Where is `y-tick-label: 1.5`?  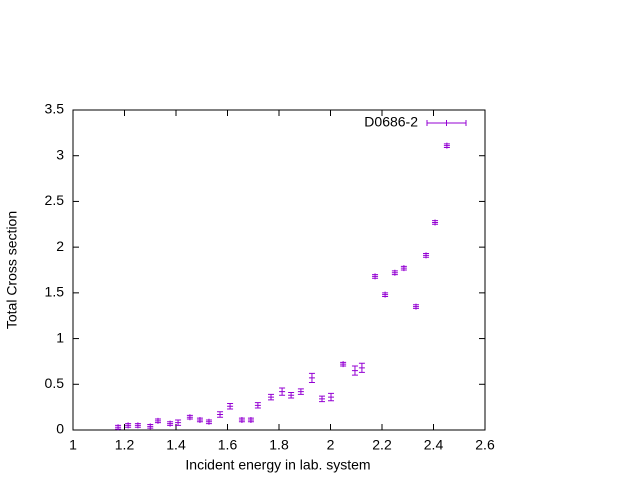 y-tick-label: 1.5 is located at coordinates (55, 292).